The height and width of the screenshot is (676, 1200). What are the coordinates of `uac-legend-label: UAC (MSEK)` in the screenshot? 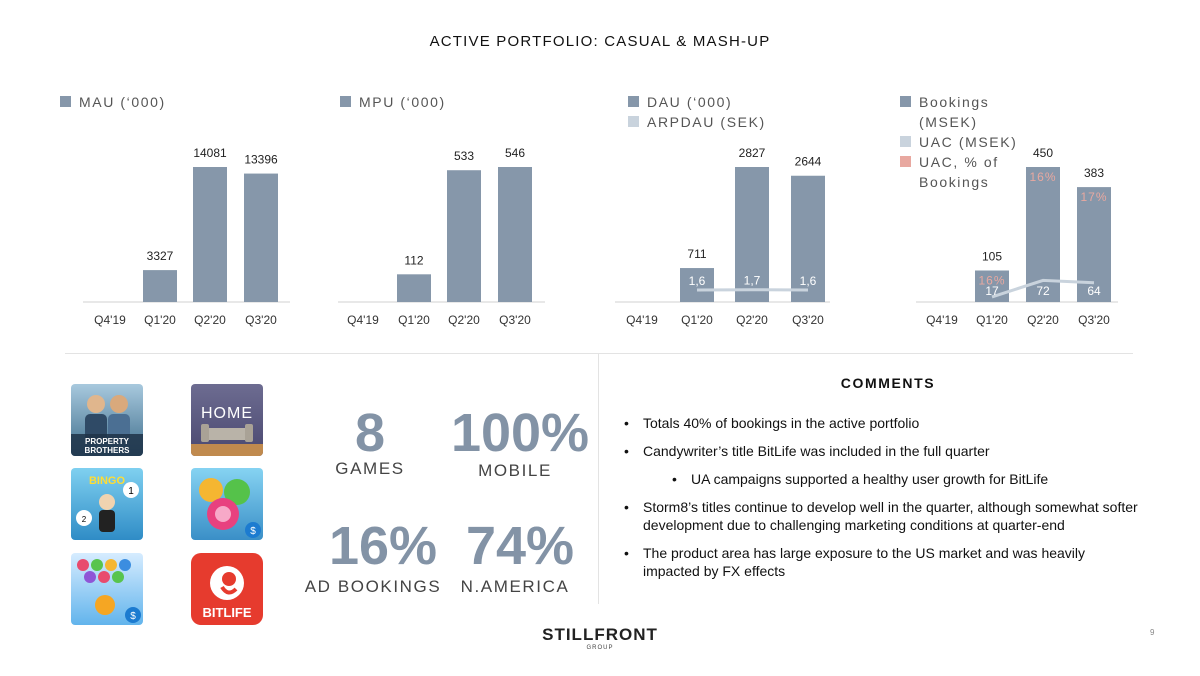 It's located at (968, 142).